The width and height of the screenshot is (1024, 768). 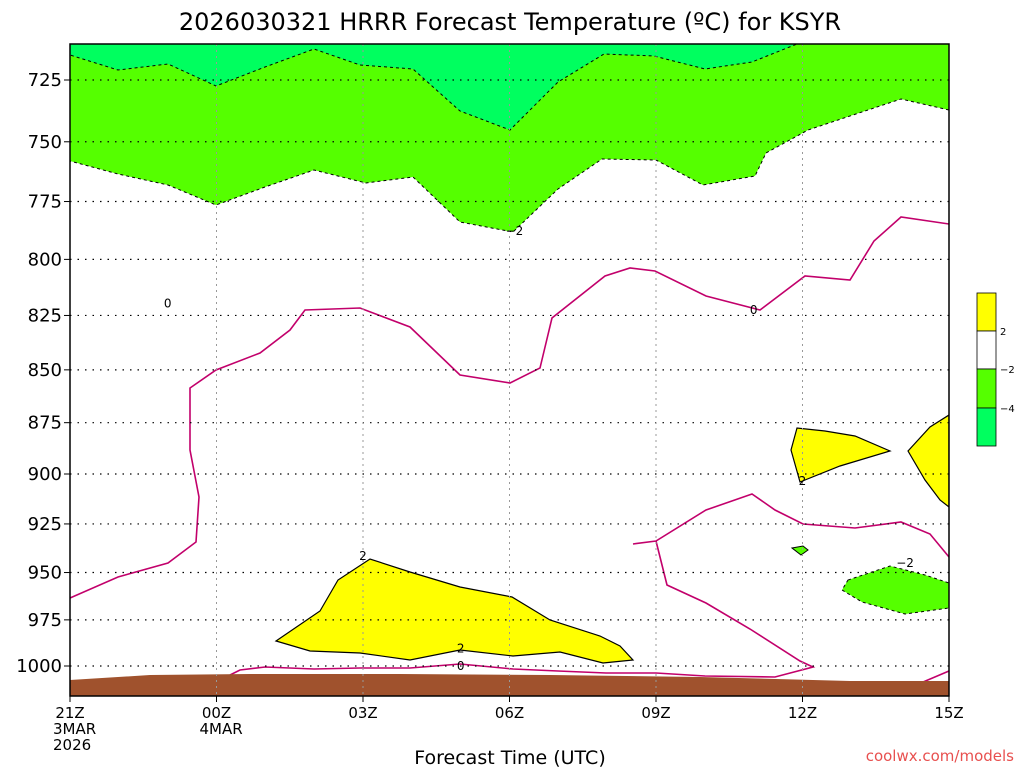 What do you see at coordinates (69, 713) in the screenshot?
I see `x-tick-label: 21Z` at bounding box center [69, 713].